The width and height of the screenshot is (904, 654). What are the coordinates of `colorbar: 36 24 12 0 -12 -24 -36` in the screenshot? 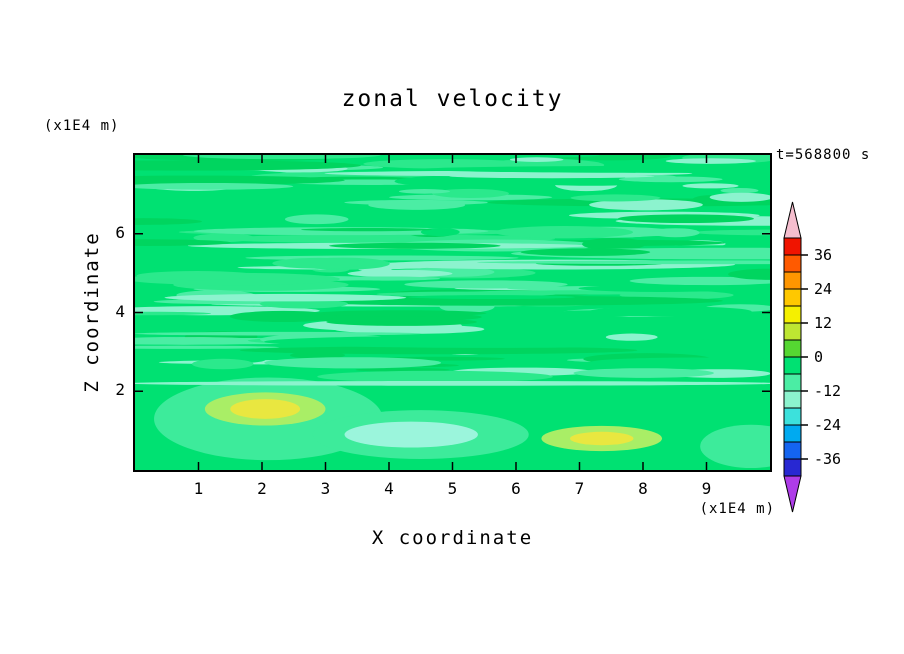 It's located at (812, 357).